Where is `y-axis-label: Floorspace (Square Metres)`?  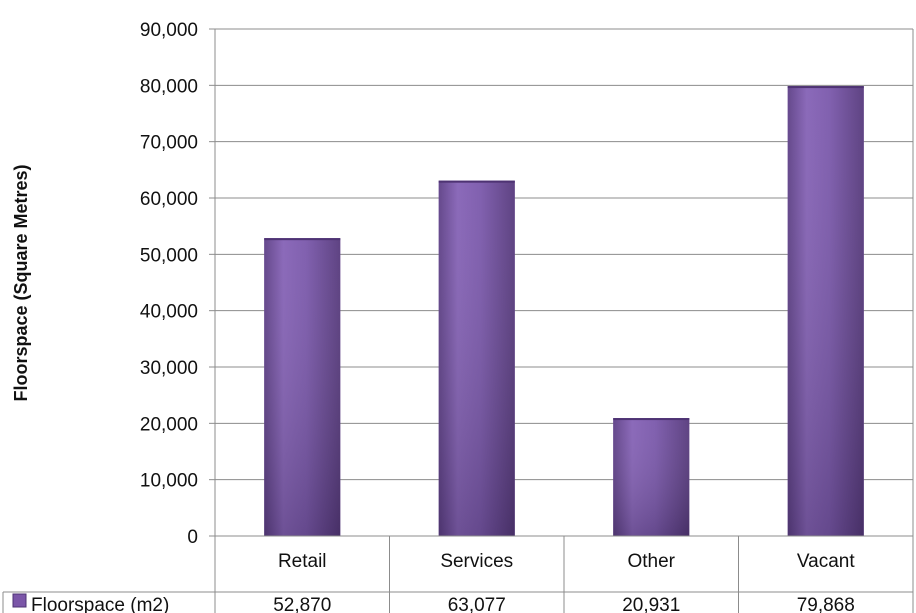 y-axis-label: Floorspace (Square Metres) is located at coordinates (21, 282).